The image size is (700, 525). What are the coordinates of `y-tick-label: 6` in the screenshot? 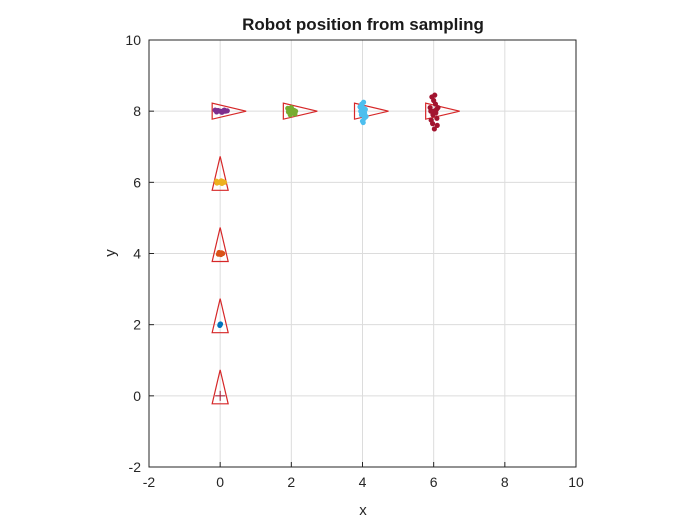 It's located at (137, 182).